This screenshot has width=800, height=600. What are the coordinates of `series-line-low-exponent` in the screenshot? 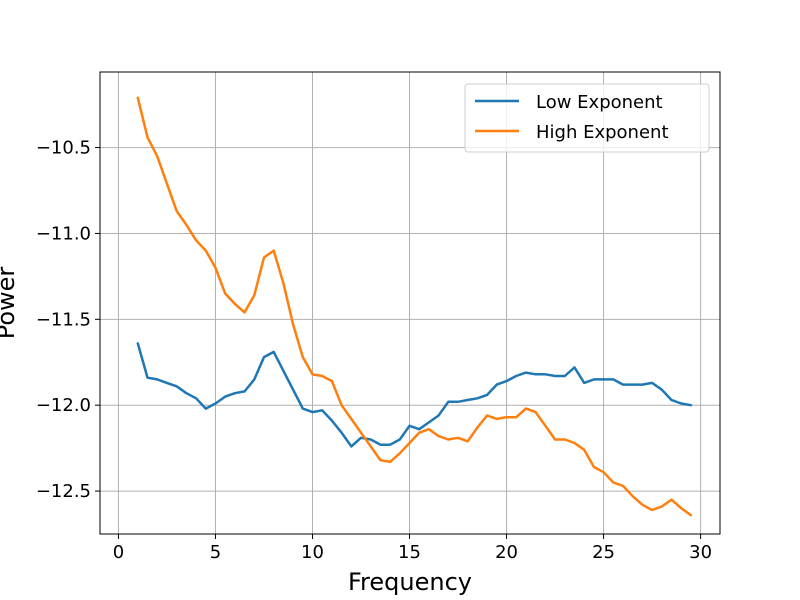 It's located at (414, 395).